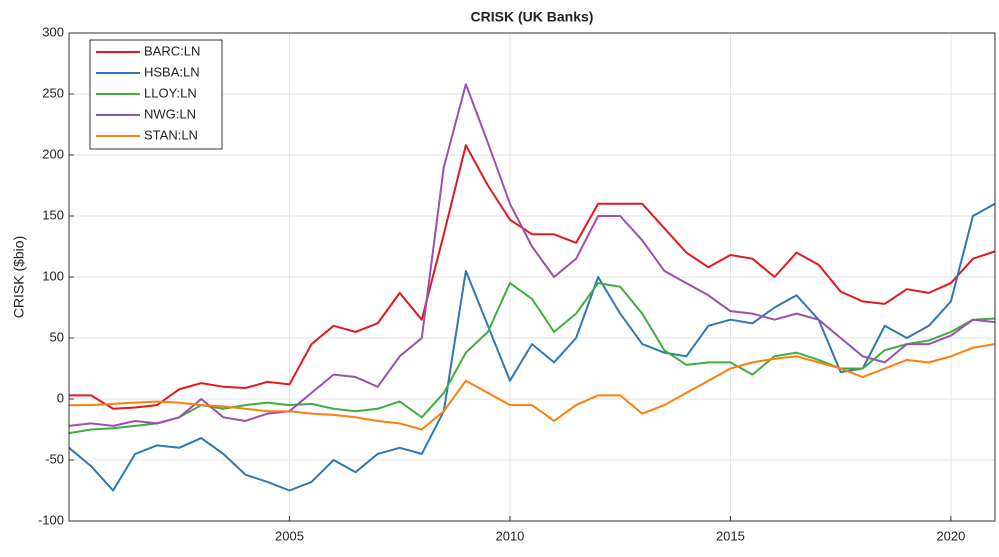  Describe the element at coordinates (170, 113) in the screenshot. I see `legend-label: NWG:LN` at that location.